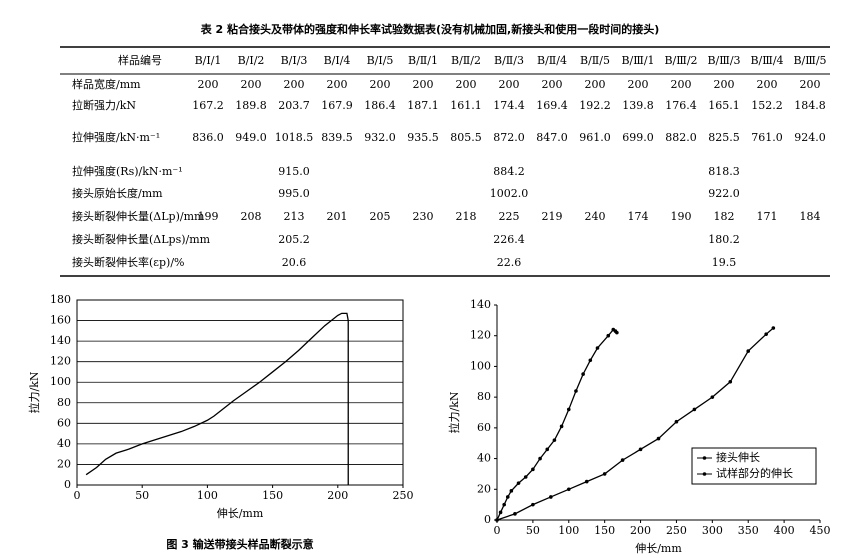 This screenshot has height=558, width=847. What do you see at coordinates (480, 304) in the screenshot?
I see `y-tick-label: 140` at bounding box center [480, 304].